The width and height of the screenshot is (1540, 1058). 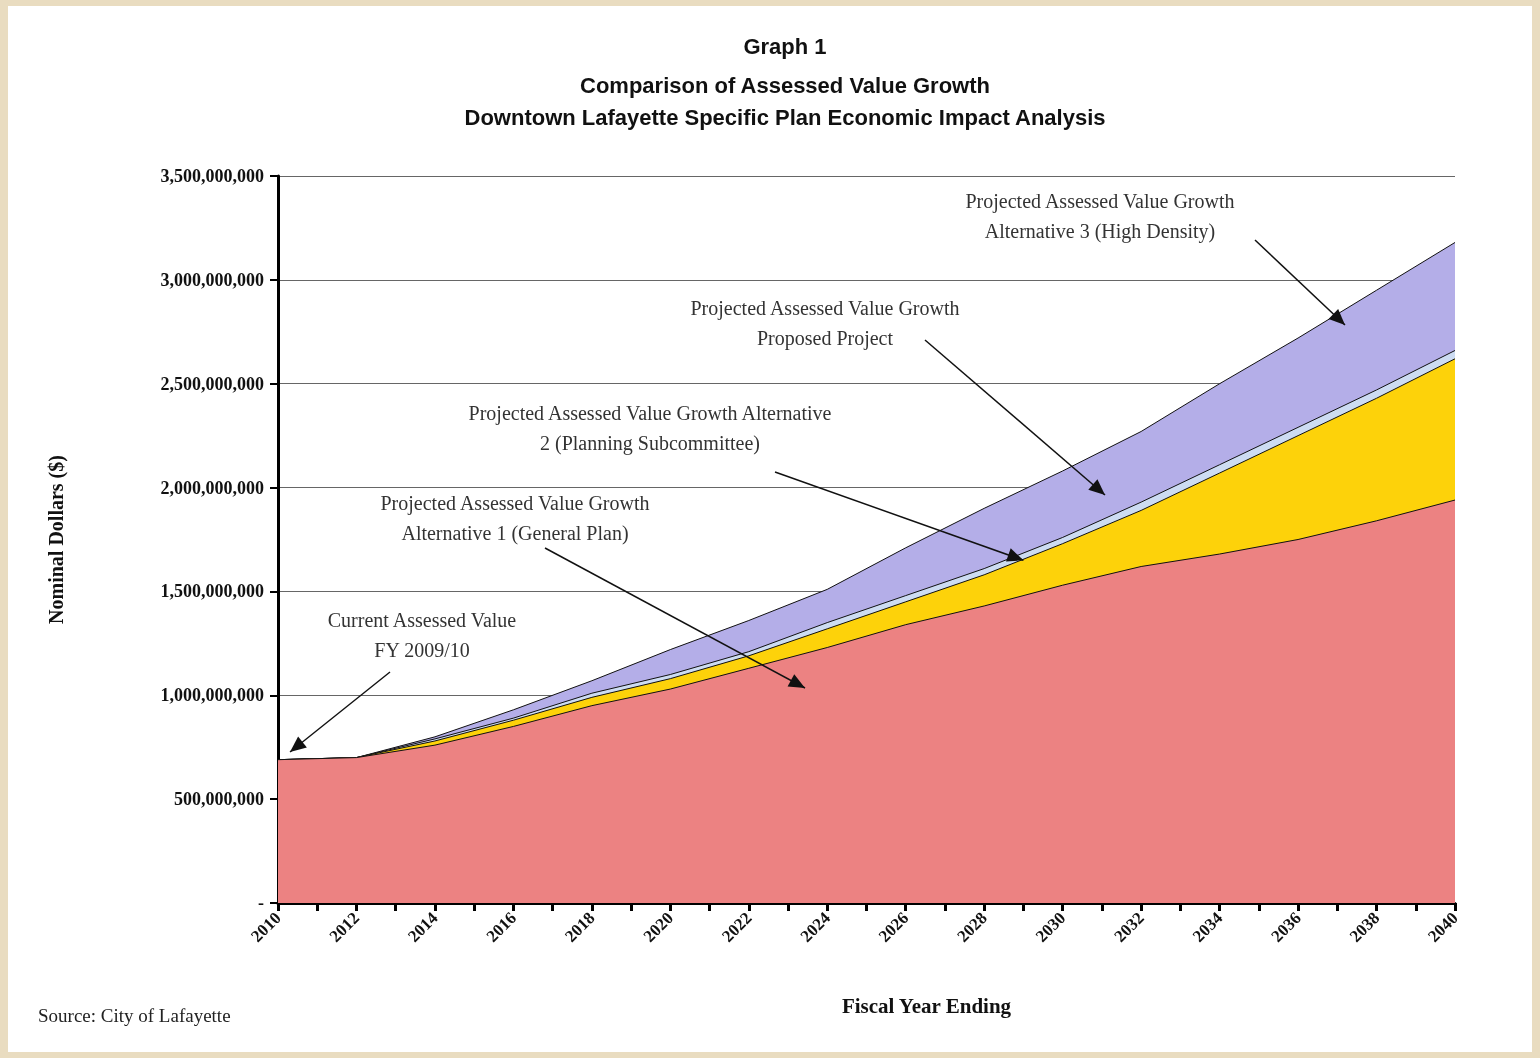 I want to click on annotation: Projected Assessed Value Growth Alternative 3 (High Density), so click(x=1100, y=216).